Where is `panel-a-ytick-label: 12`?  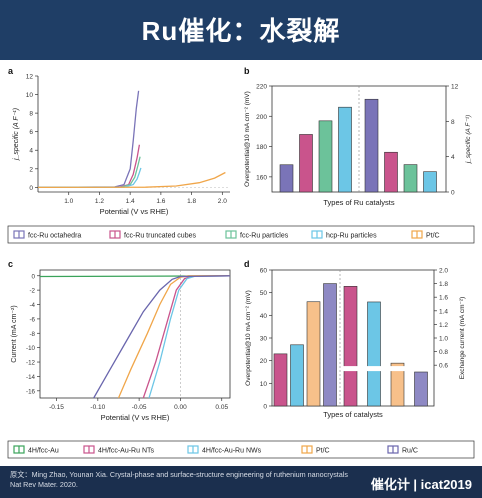 panel-a-ytick-label: 12 is located at coordinates (30, 77).